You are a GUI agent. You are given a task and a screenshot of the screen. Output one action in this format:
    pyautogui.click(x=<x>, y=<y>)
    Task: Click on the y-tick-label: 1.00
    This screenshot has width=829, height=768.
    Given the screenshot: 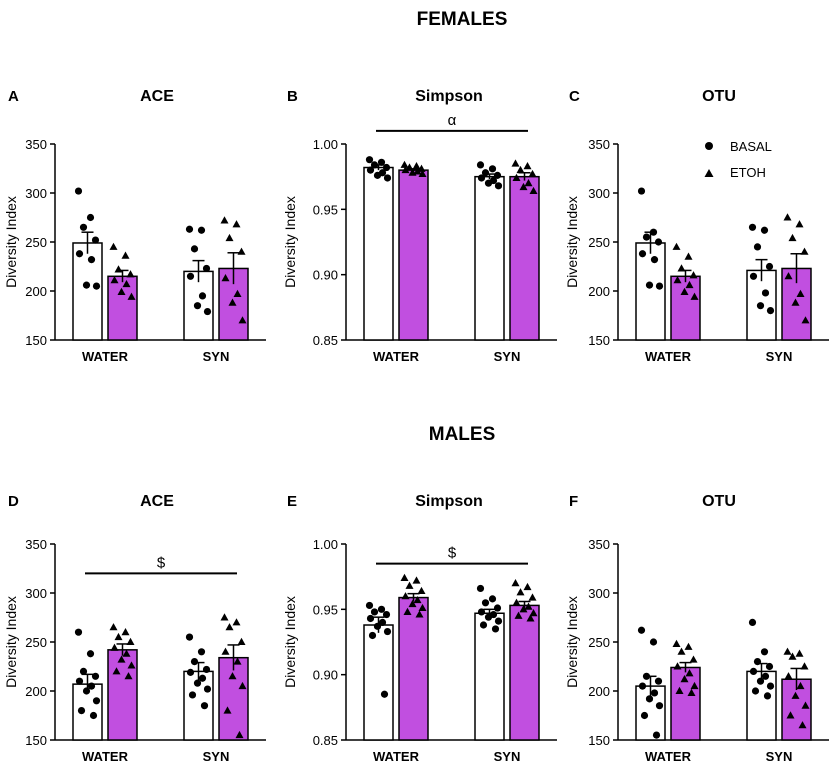 What is the action you would take?
    pyautogui.click(x=325, y=144)
    